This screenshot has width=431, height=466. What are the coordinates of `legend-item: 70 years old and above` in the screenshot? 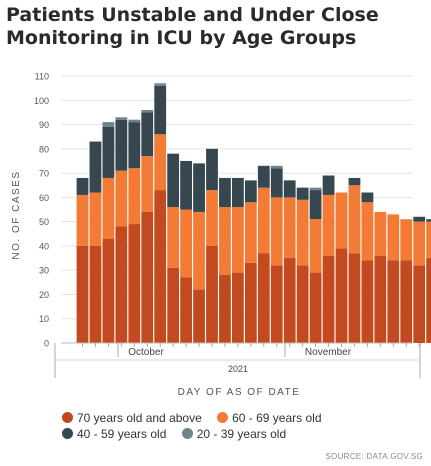 It's located at (132, 418).